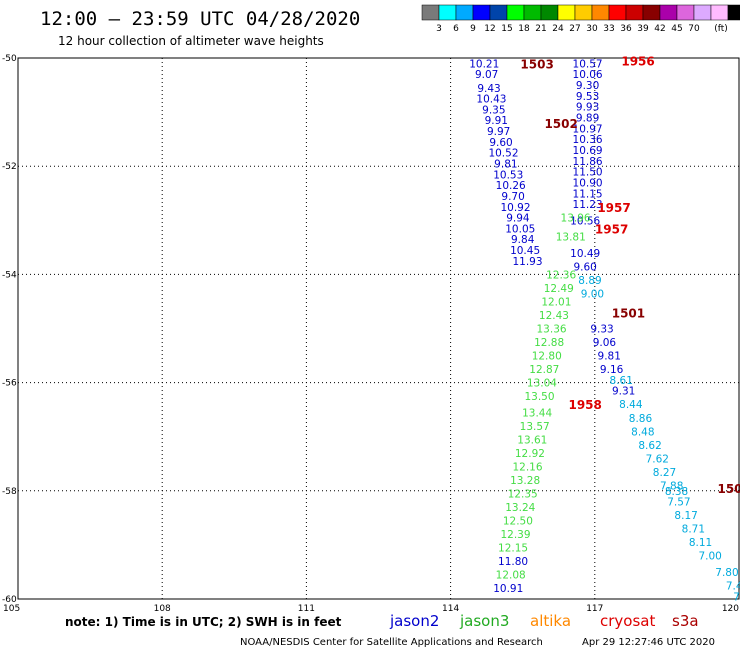 The height and width of the screenshot is (650, 740). Describe the element at coordinates (592, 29) in the screenshot. I see `colorbar-label: 30` at that location.